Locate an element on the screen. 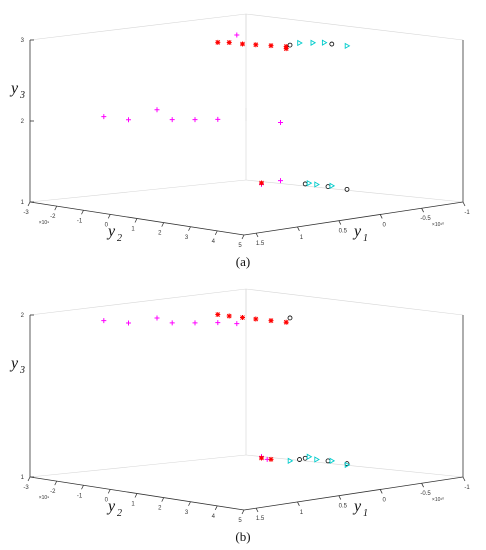  figure-caption: (b) is located at coordinates (242, 536).